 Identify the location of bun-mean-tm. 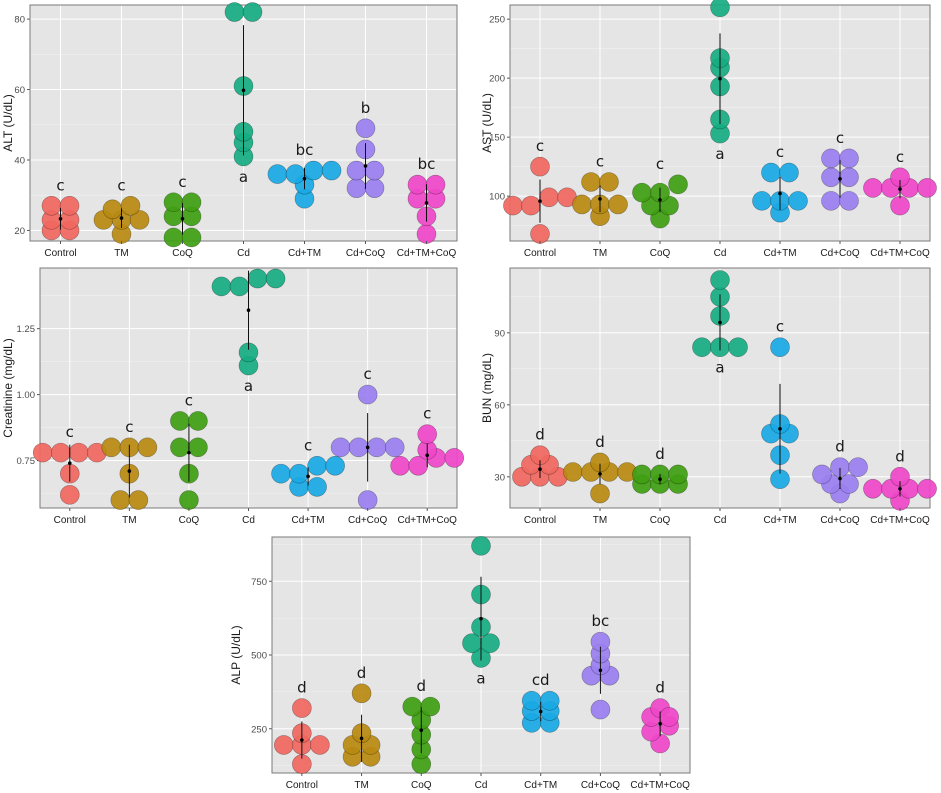
(600, 474).